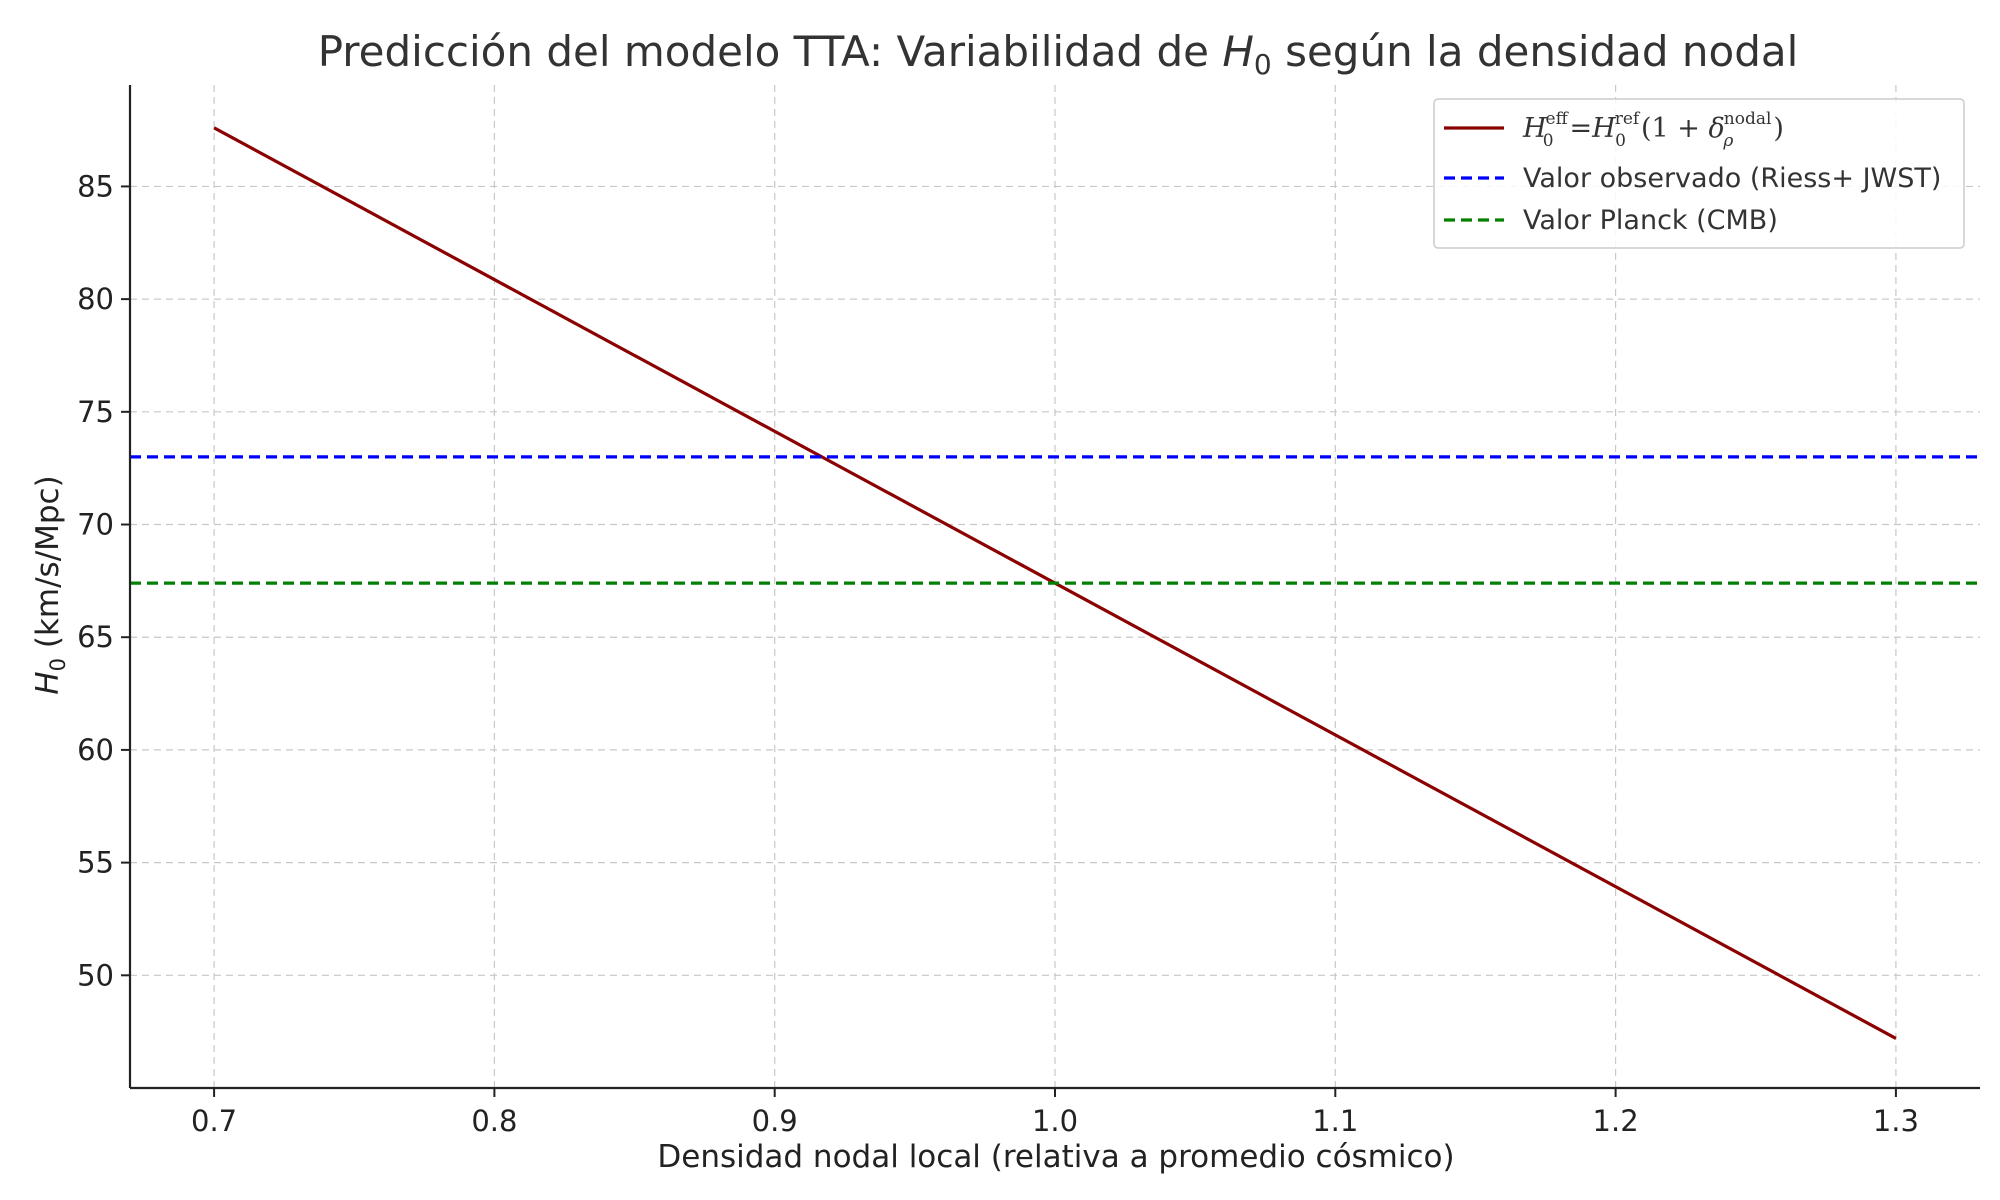  What do you see at coordinates (95, 750) in the screenshot?
I see `y-tick-label-2: 60` at bounding box center [95, 750].